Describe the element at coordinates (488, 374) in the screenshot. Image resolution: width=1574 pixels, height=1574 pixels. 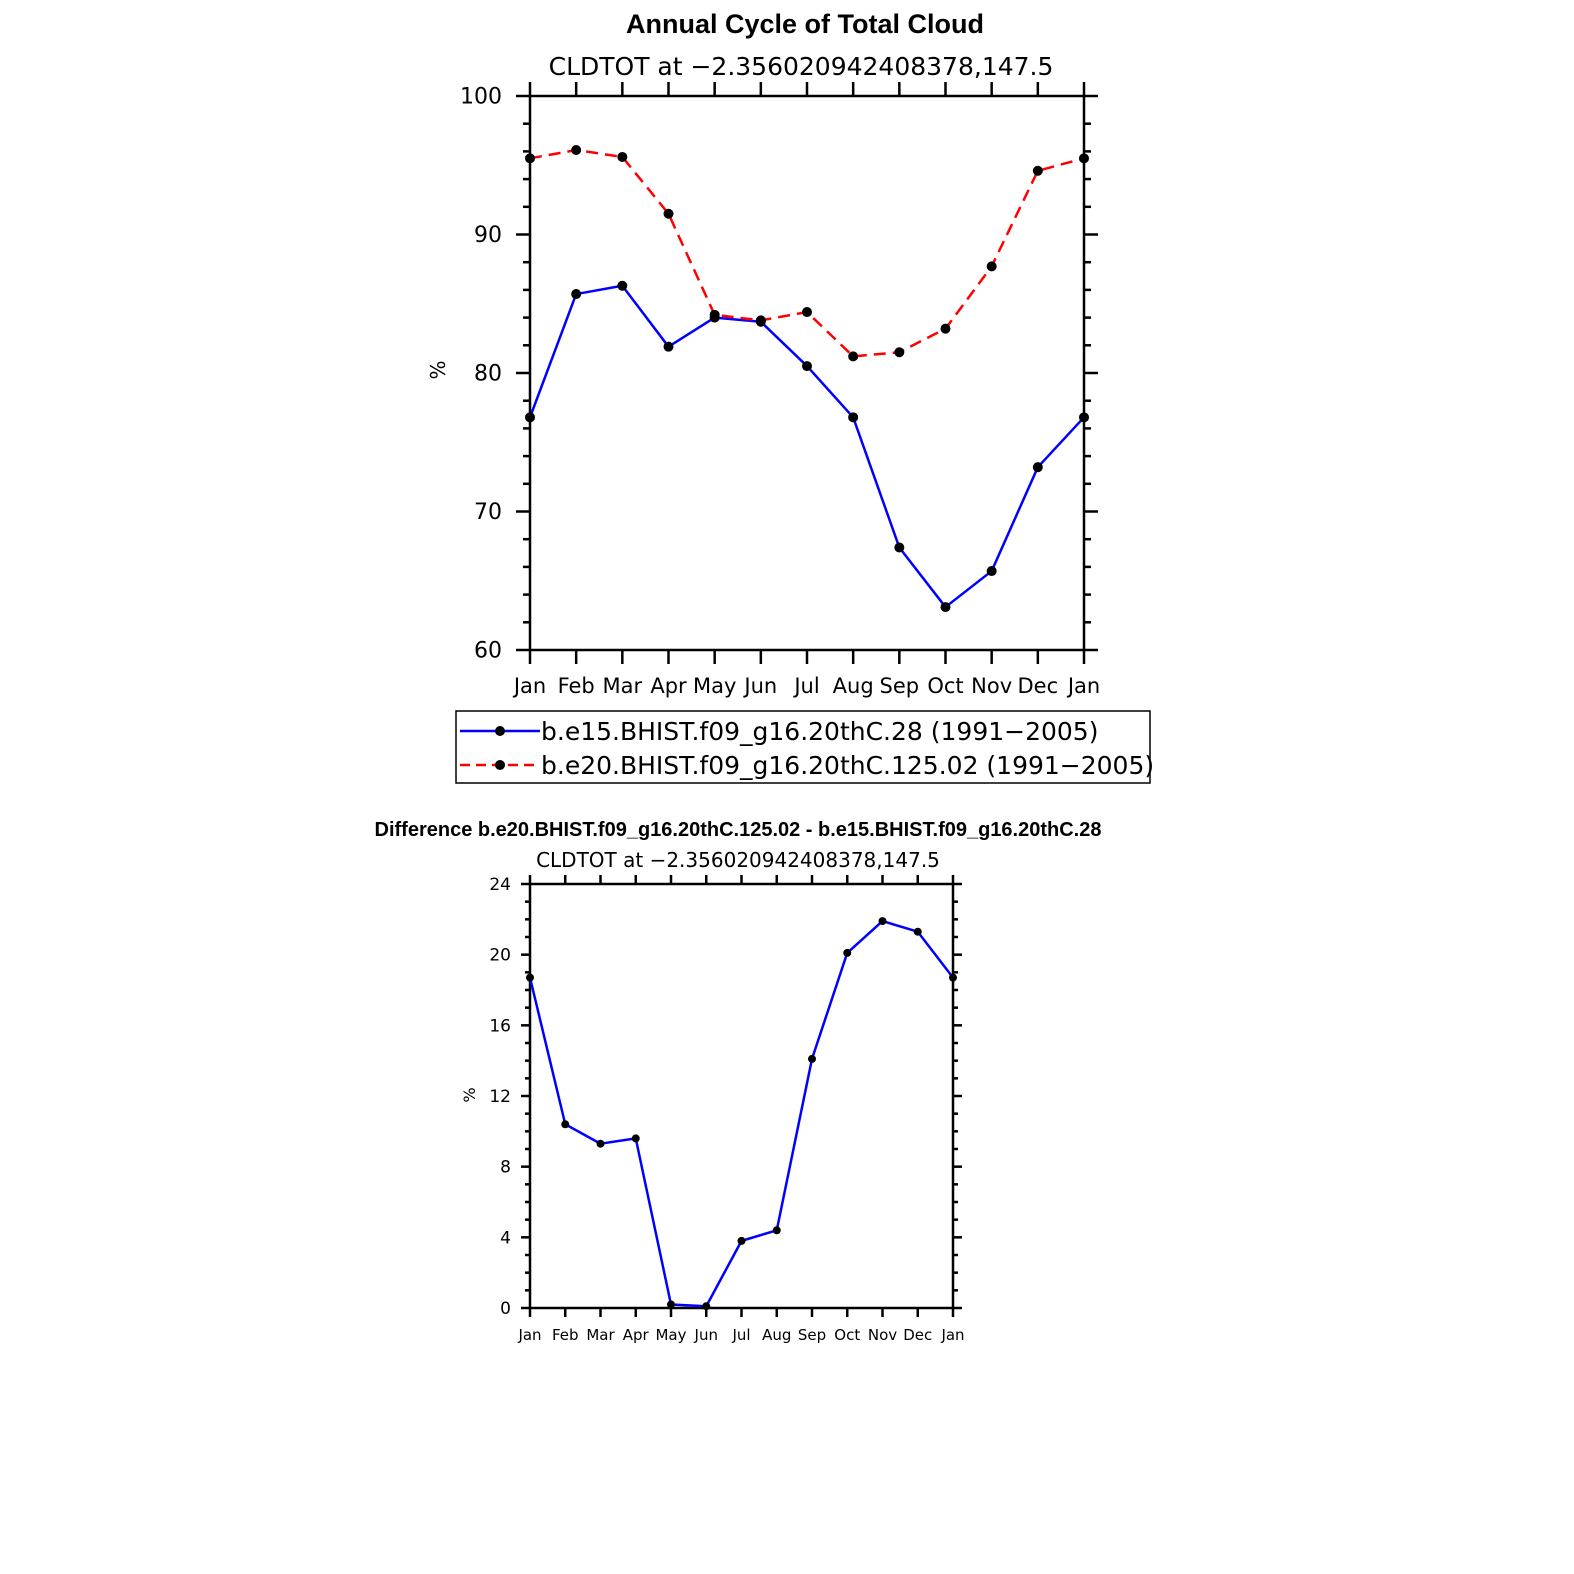
I see `y-tick-label: 80` at that location.